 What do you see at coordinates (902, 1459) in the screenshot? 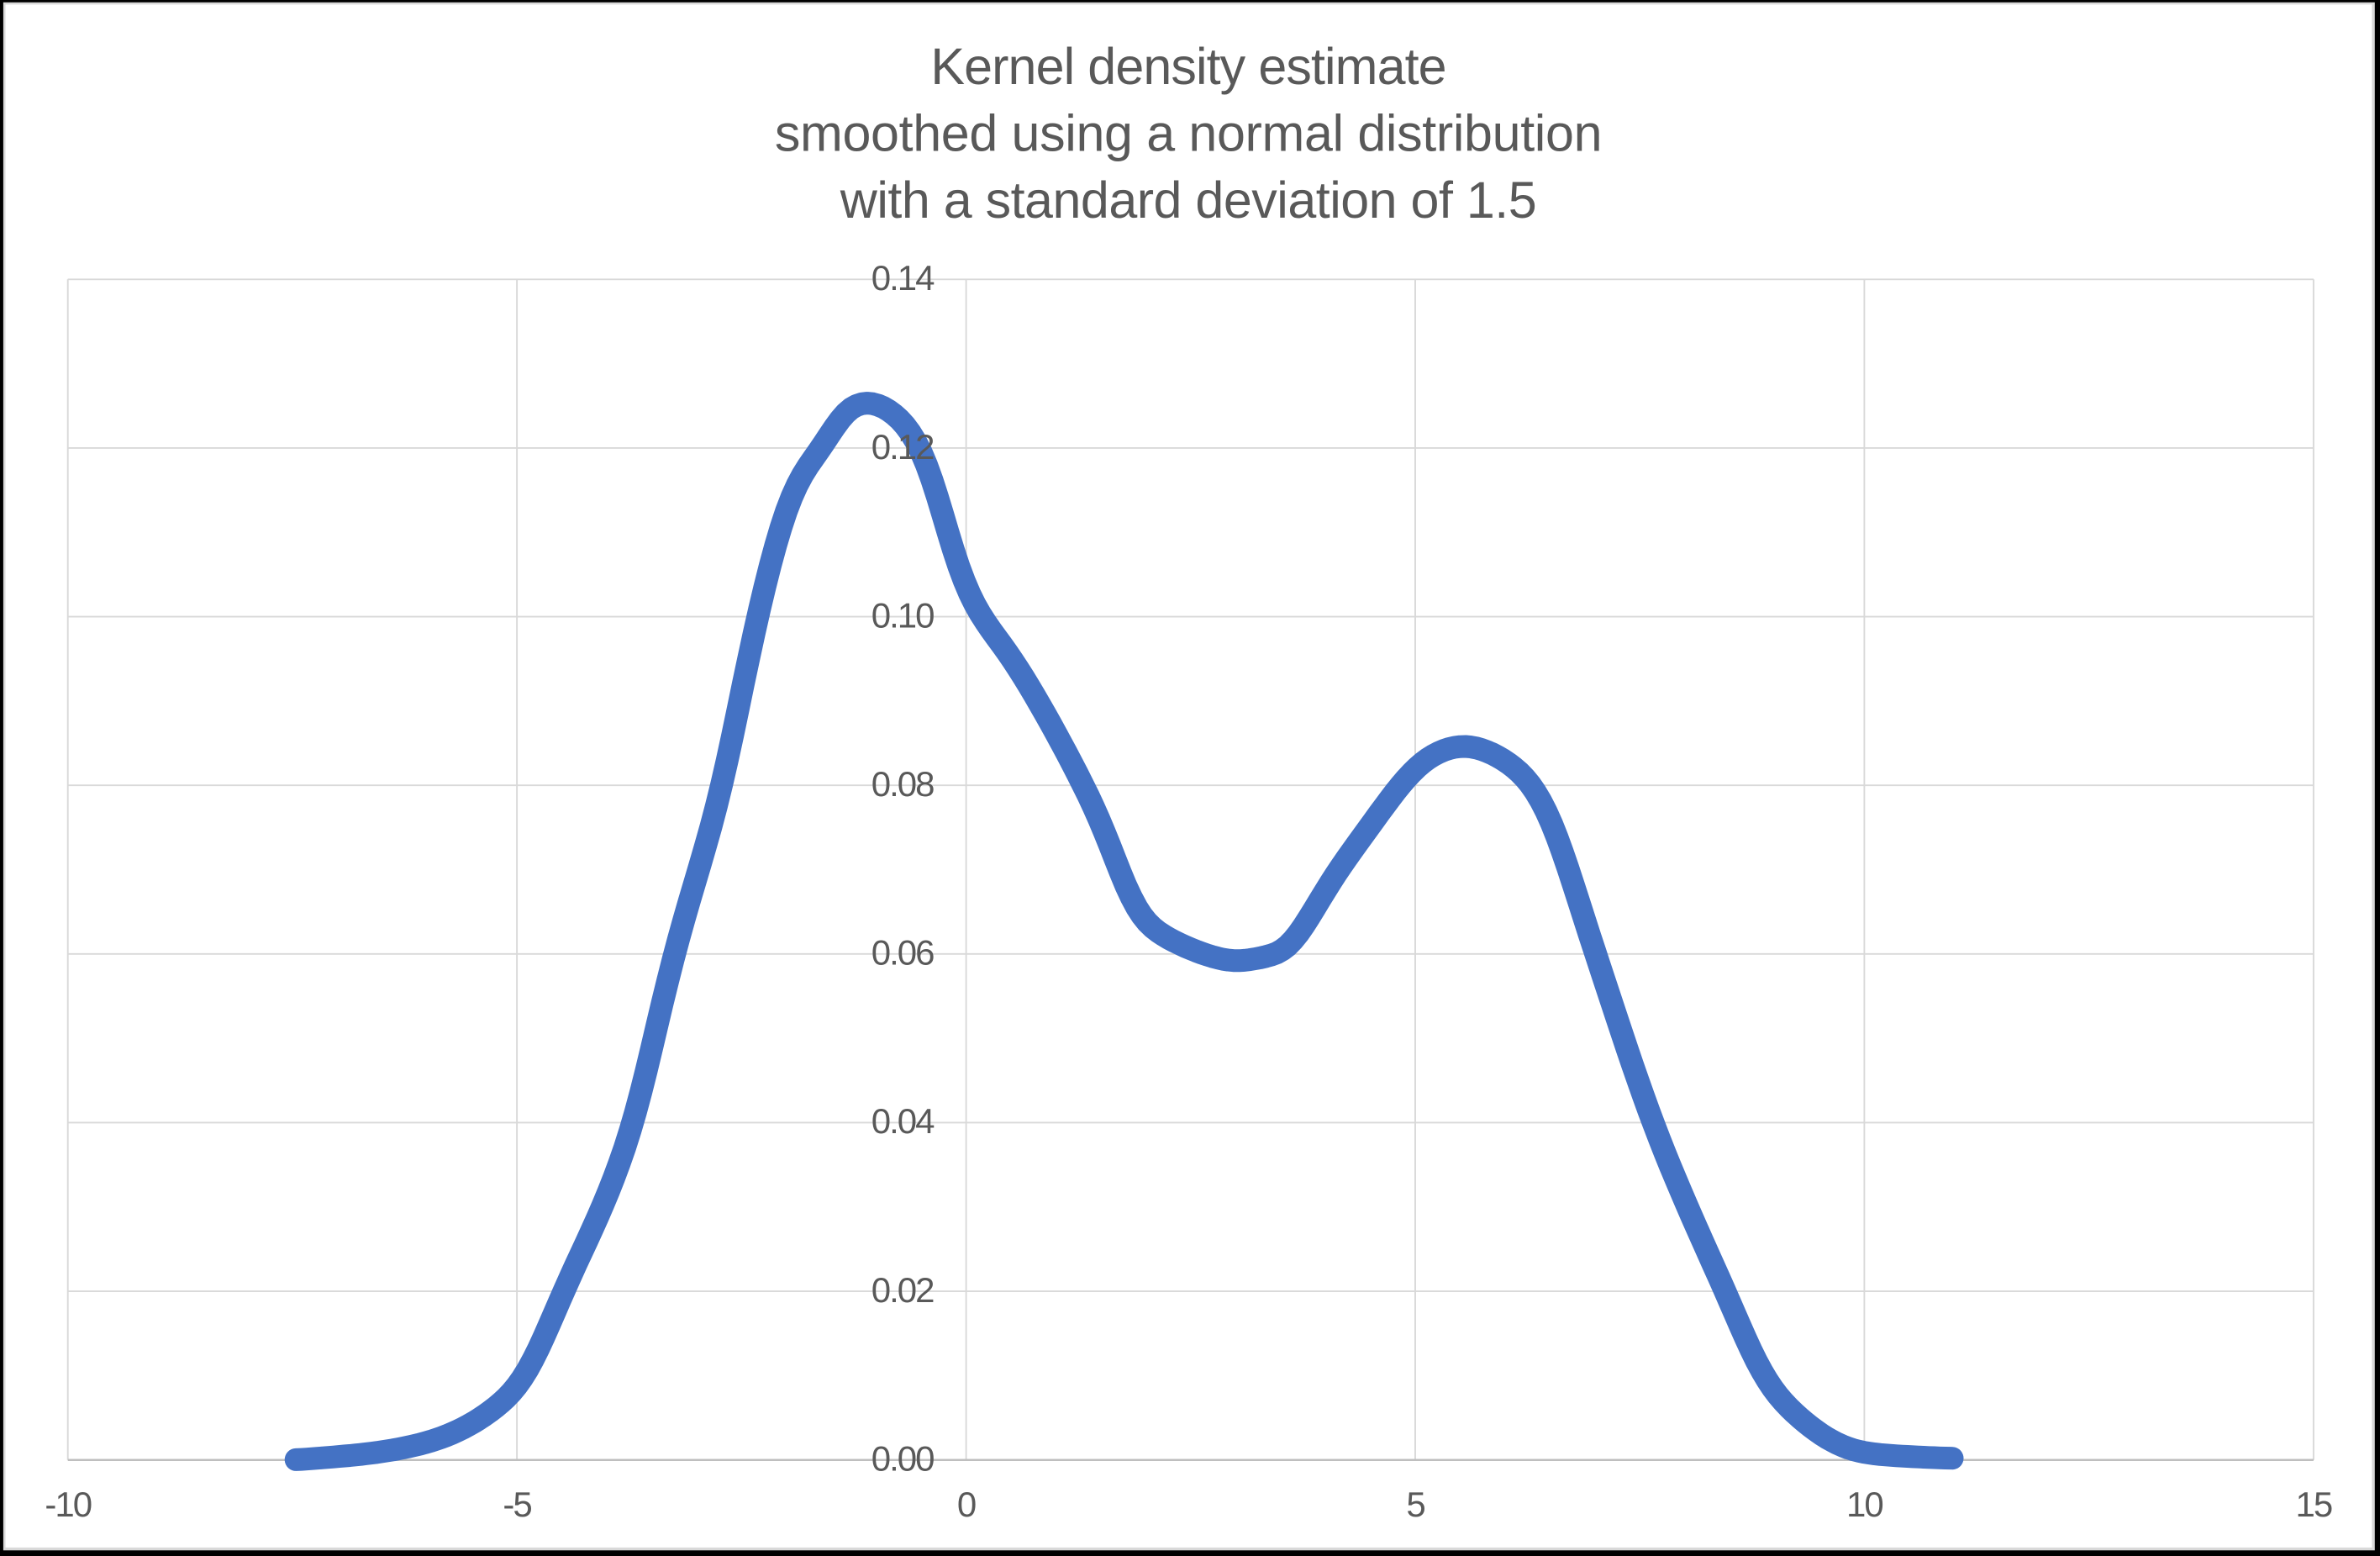
I see `svg-text: 0.00` at bounding box center [902, 1459].